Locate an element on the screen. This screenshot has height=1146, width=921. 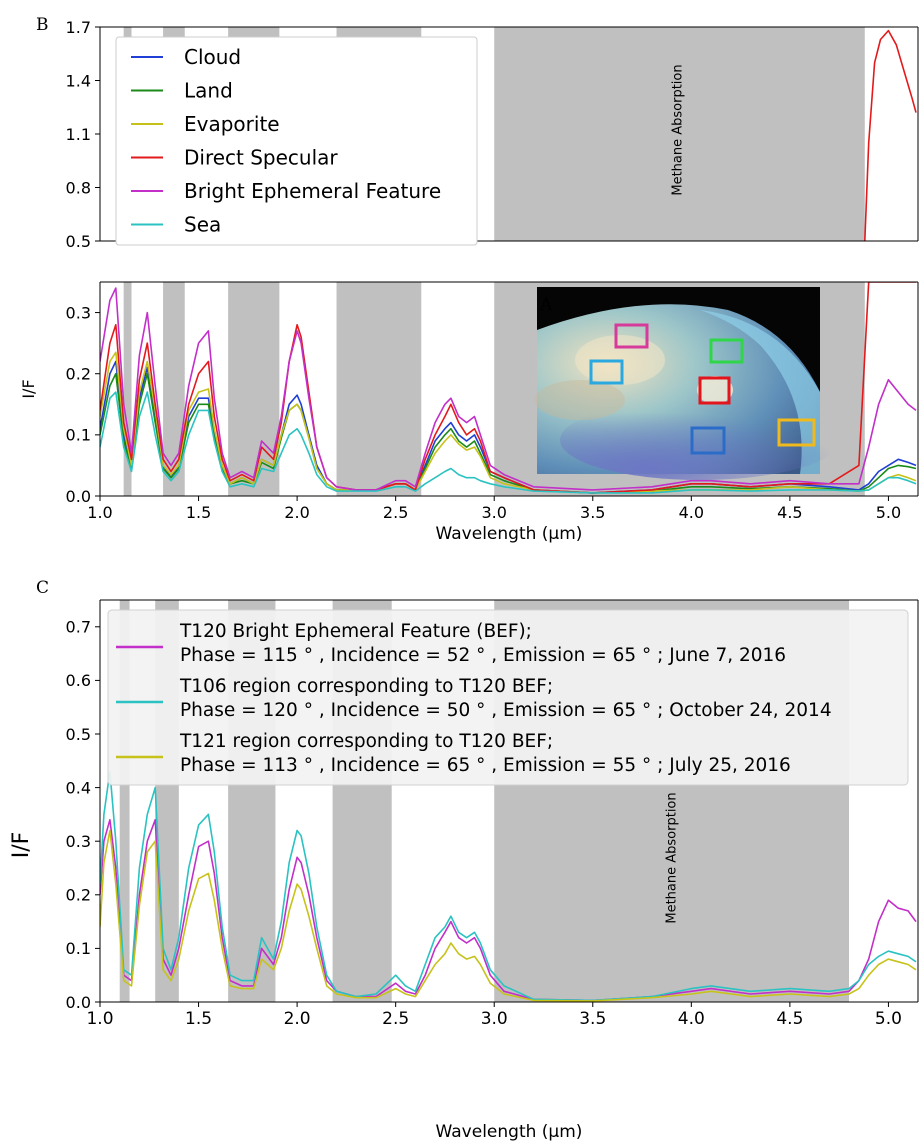
panel-c-ytick-label: 0.3 is located at coordinates (78, 841).